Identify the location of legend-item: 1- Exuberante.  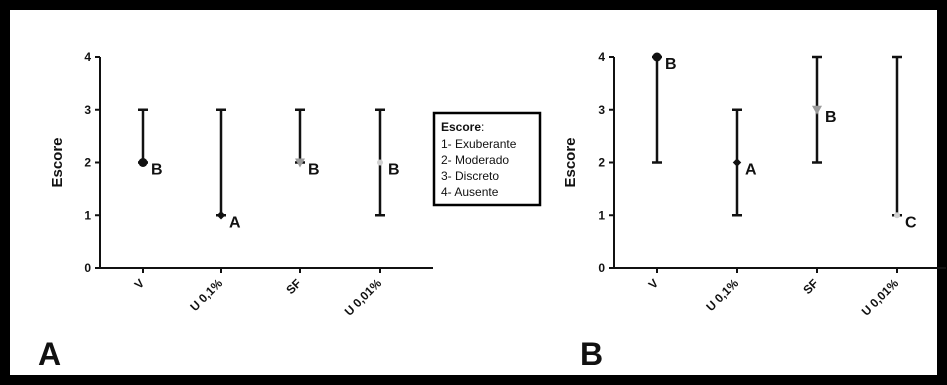
(479, 144).